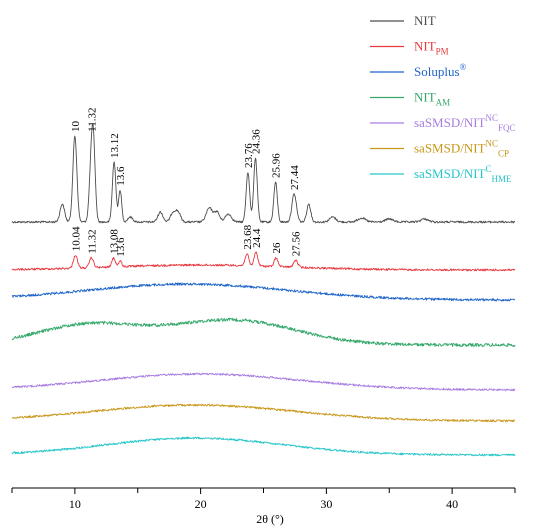 The height and width of the screenshot is (528, 550). I want to click on peak-label: 10.04, so click(76, 238).